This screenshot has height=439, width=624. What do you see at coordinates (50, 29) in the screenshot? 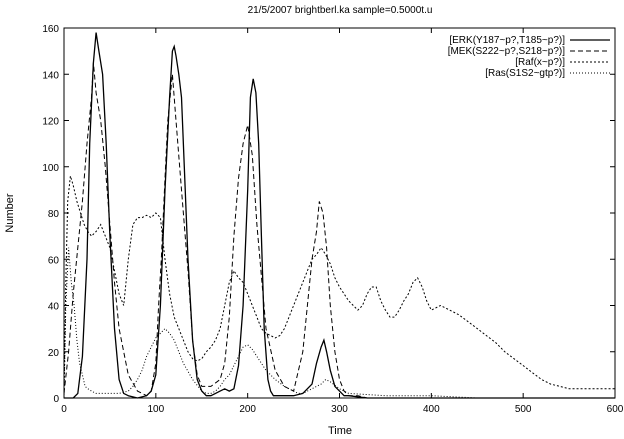
I see `y-tick-label: 160` at bounding box center [50, 29].